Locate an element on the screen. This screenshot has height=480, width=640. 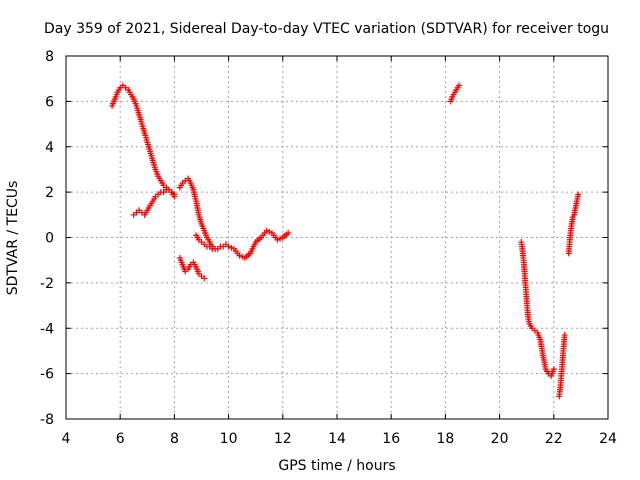
x-tick-label: 22 is located at coordinates (554, 439).